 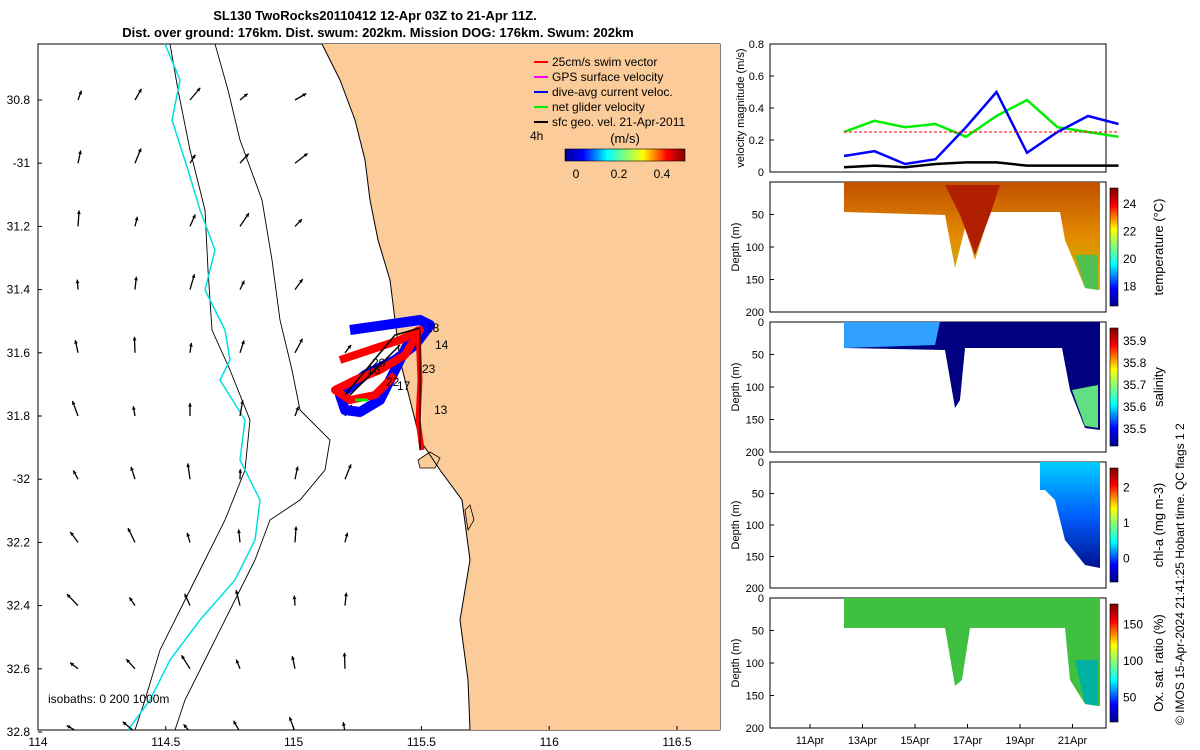 What do you see at coordinates (619, 174) in the screenshot?
I see `colorbar-tick: 0.2` at bounding box center [619, 174].